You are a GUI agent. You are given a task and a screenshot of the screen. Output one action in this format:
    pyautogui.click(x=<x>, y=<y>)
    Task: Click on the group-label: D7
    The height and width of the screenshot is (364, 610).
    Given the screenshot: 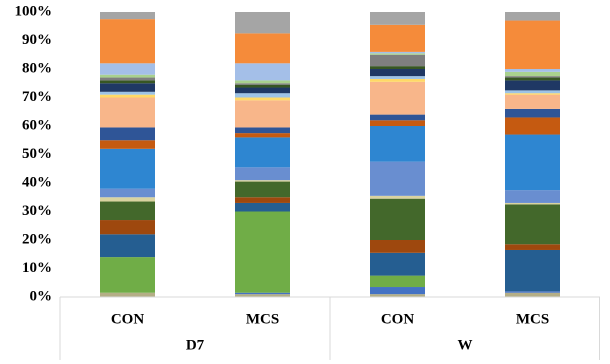 What is the action you would take?
    pyautogui.click(x=195, y=345)
    